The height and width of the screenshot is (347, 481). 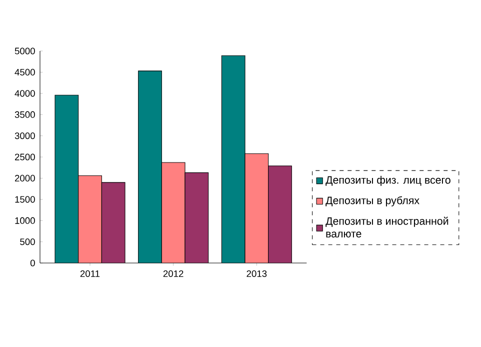 What do you see at coordinates (24, 114) in the screenshot?
I see `y-tick-label: 3500` at bounding box center [24, 114].